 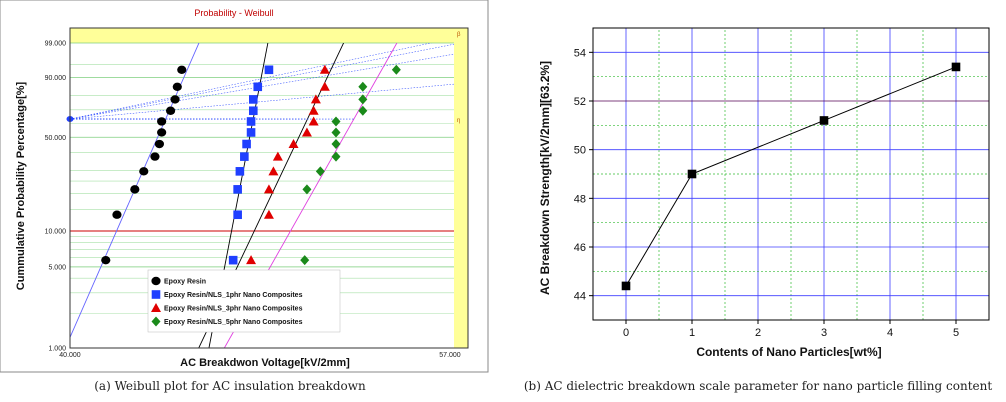 I want to click on scale-y-tick-label: 48, so click(x=580, y=199).